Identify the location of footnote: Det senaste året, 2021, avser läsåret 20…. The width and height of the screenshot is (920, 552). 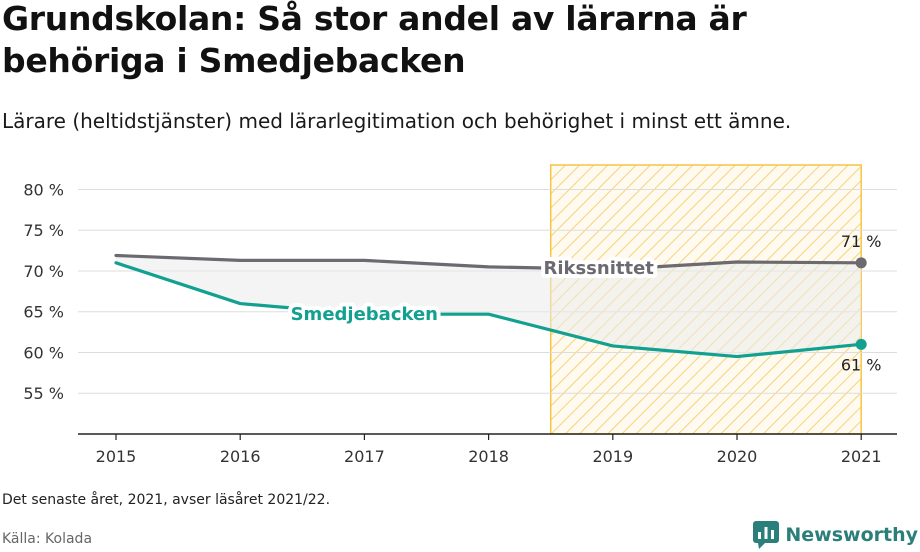
(166, 500).